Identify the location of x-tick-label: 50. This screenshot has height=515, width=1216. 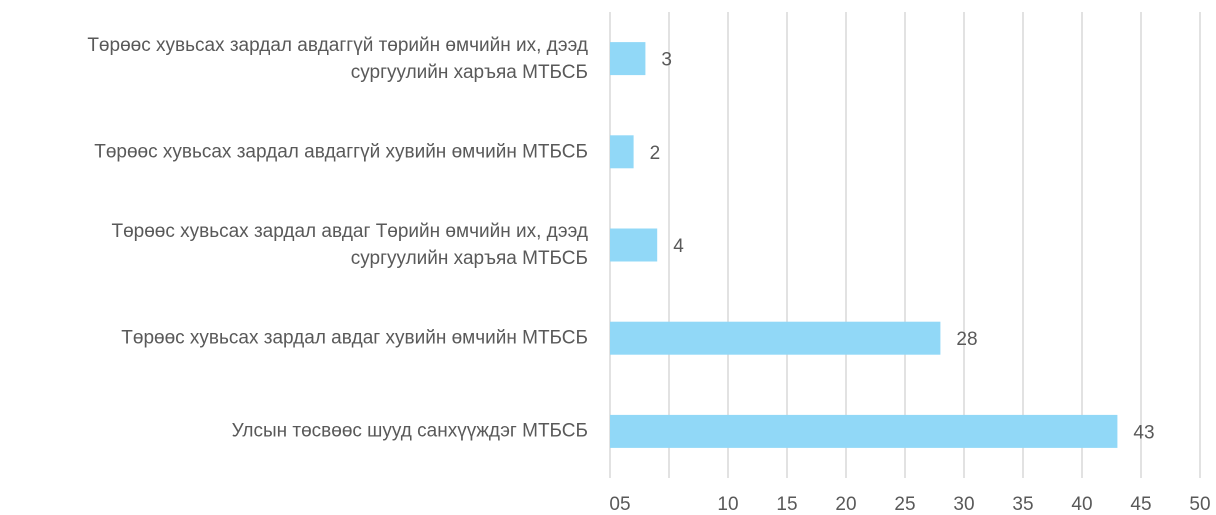
(1199, 504).